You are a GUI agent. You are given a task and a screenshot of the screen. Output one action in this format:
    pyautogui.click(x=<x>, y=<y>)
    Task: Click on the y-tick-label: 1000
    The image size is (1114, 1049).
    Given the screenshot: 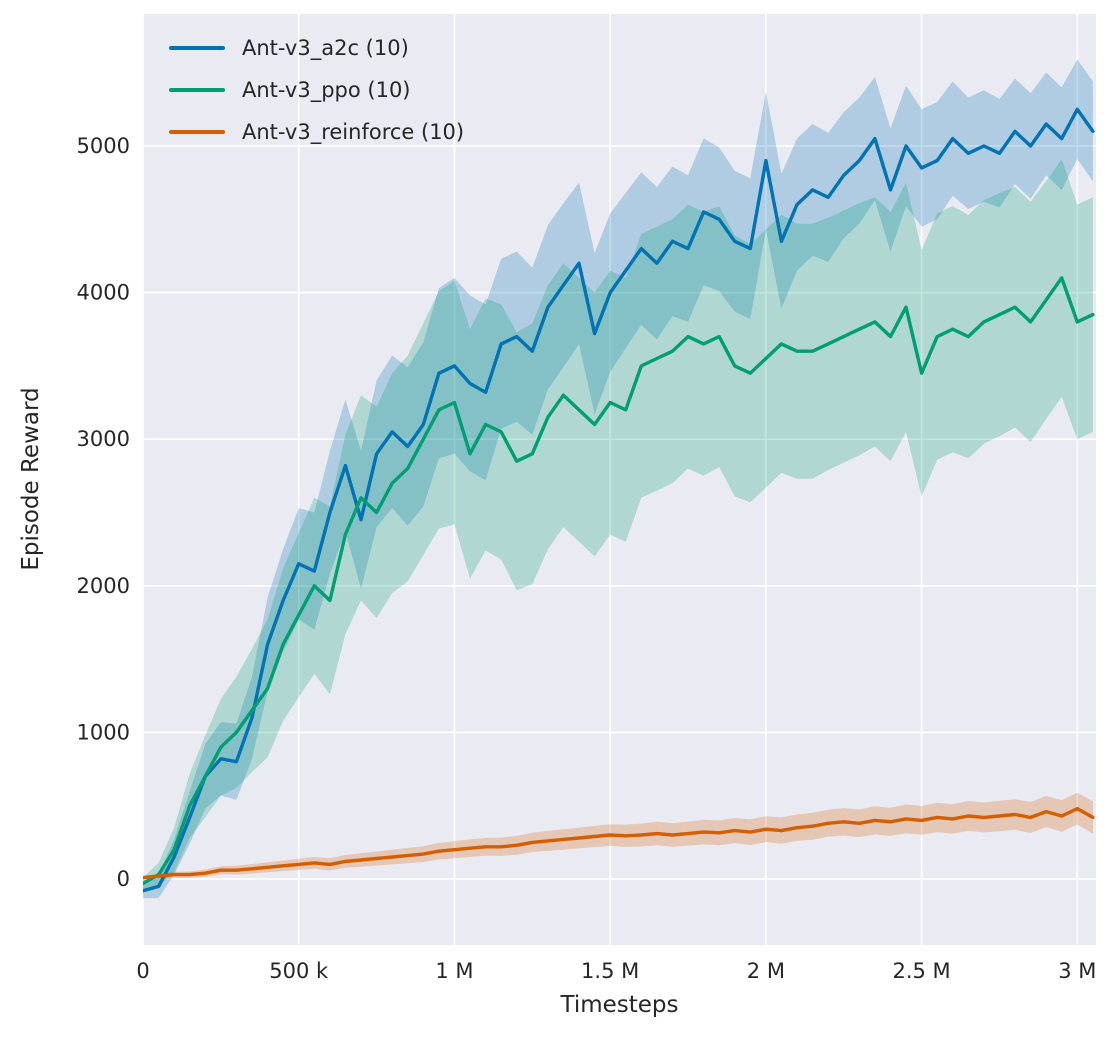 What is the action you would take?
    pyautogui.click(x=103, y=732)
    